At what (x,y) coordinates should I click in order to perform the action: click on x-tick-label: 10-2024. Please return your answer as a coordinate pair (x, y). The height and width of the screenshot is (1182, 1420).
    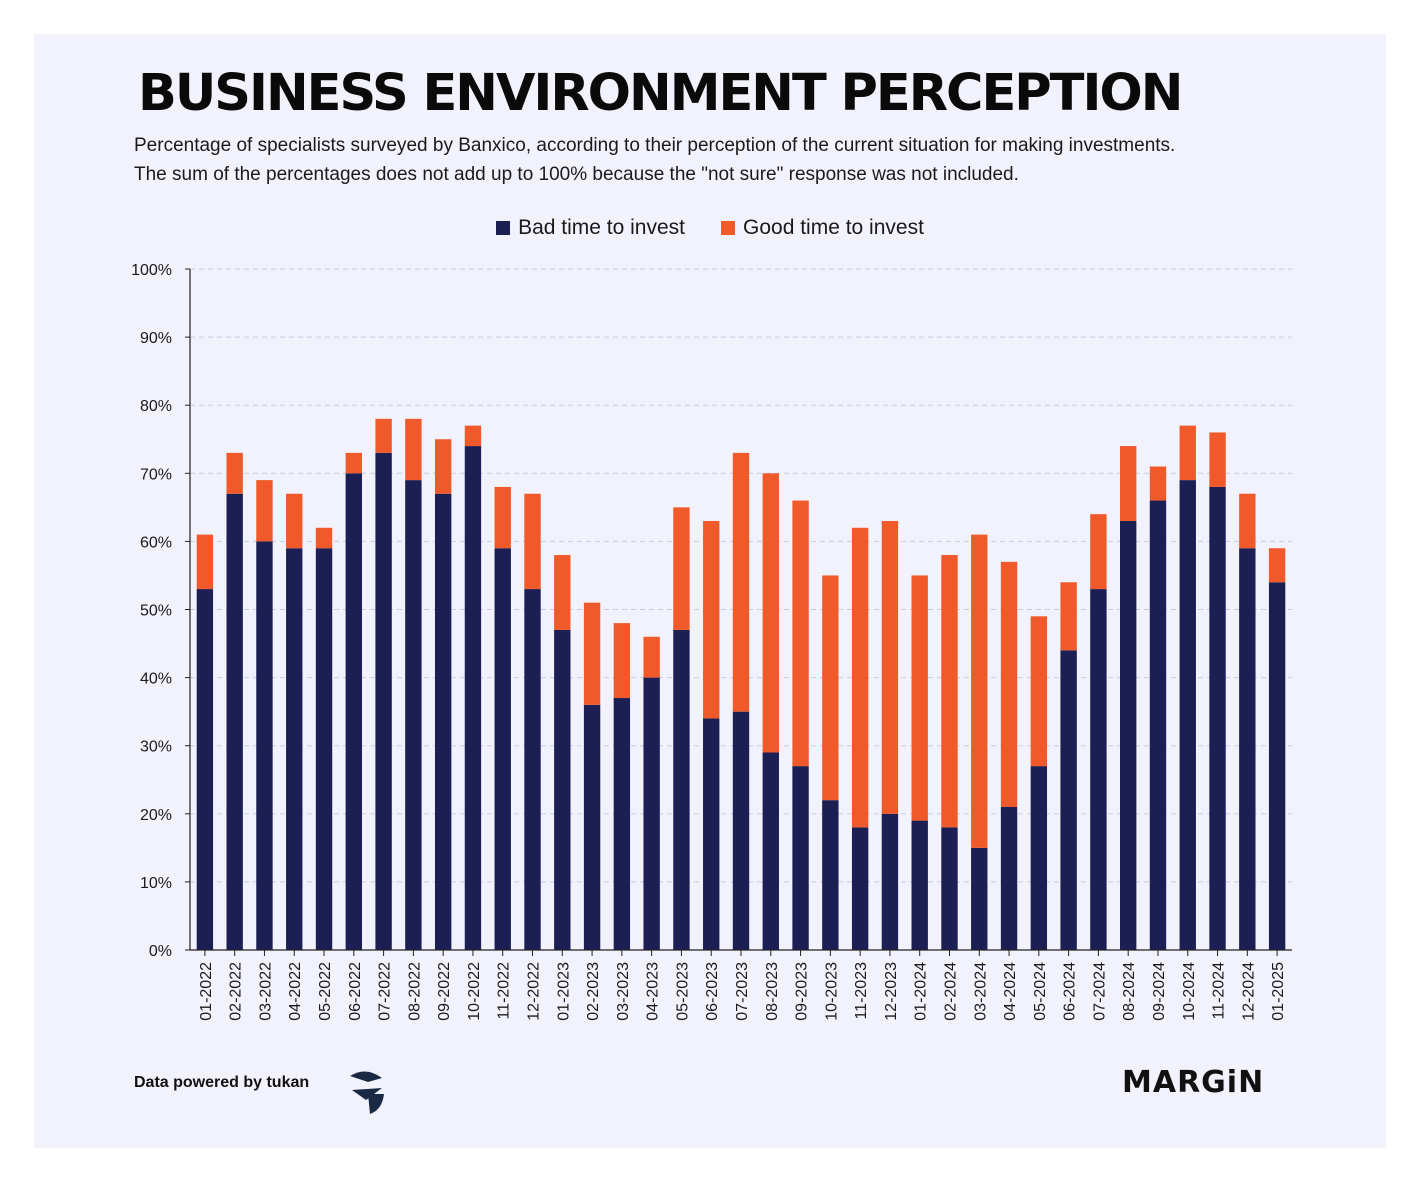
    Looking at the image, I should click on (1189, 991).